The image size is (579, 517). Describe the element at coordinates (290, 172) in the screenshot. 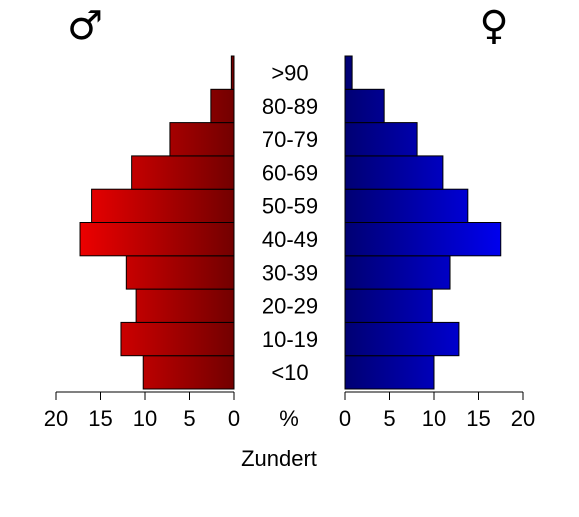

I see `category-label: 60-69` at that location.